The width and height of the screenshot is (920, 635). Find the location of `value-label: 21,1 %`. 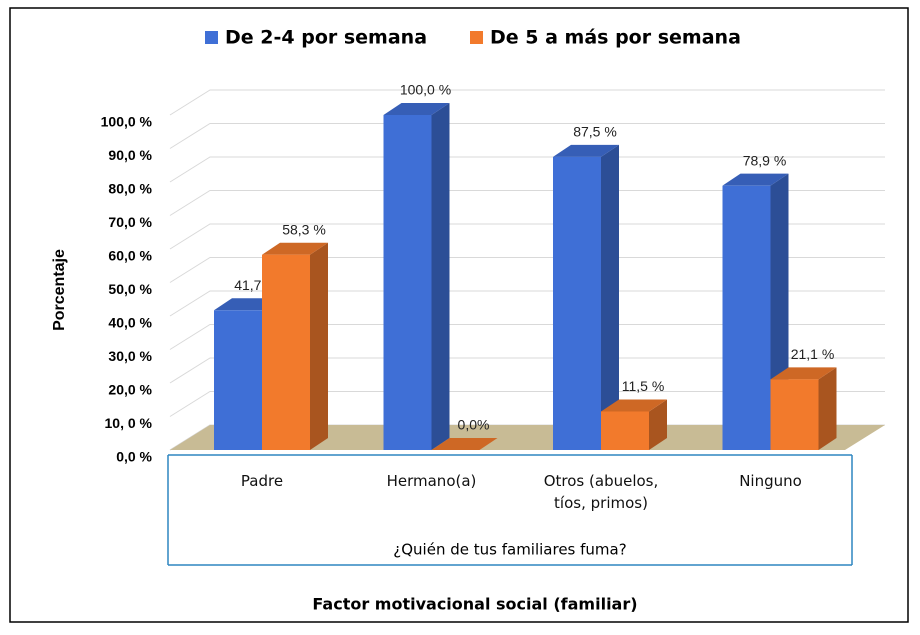

value-label: 21,1 % is located at coordinates (813, 354).